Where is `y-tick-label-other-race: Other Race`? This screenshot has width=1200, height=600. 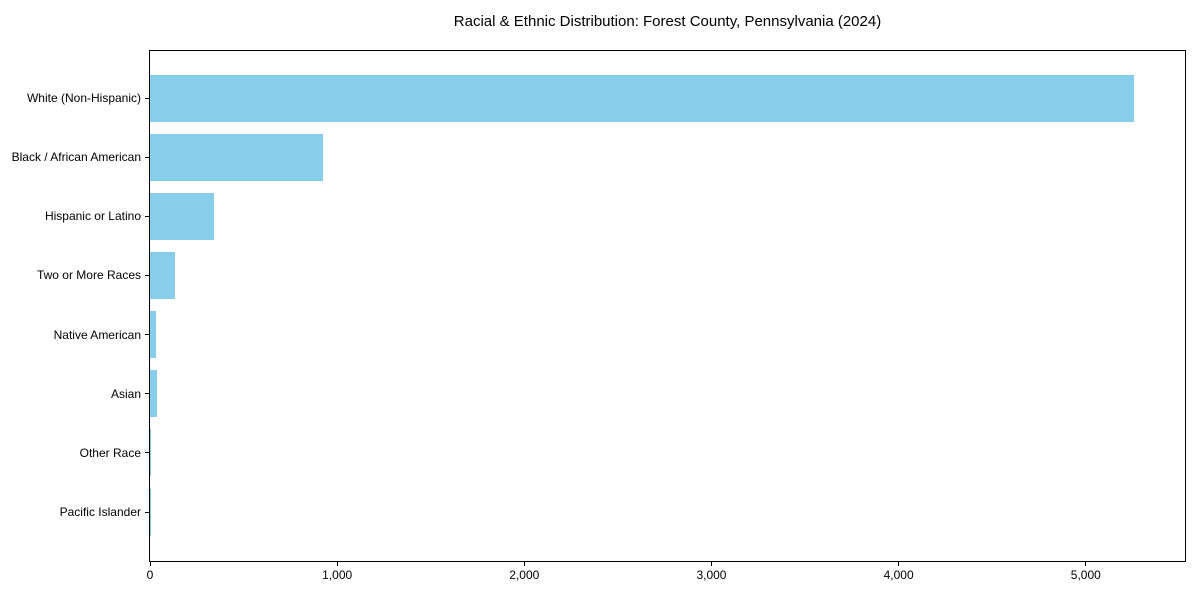 y-tick-label-other-race: Other Race is located at coordinates (110, 452).